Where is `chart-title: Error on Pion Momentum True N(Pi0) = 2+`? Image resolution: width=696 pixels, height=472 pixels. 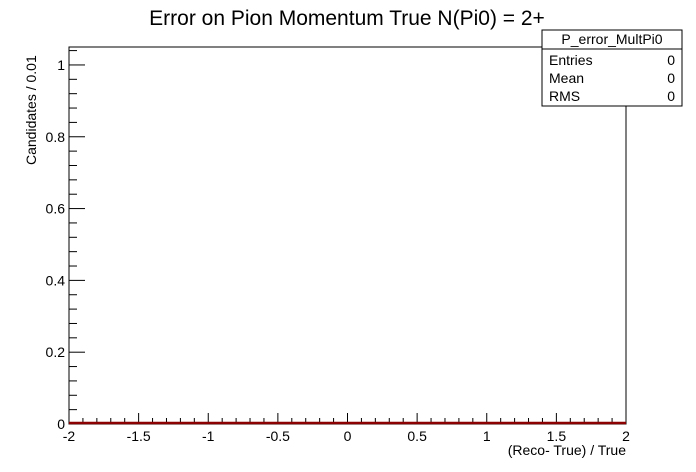
chart-title: Error on Pion Momentum True N(Pi0) = 2+ is located at coordinates (347, 18).